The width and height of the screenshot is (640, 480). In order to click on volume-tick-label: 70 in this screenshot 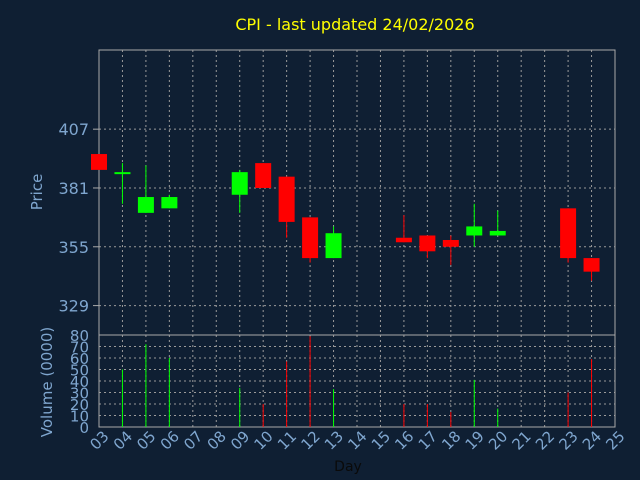, I will do `click(79, 348)`.